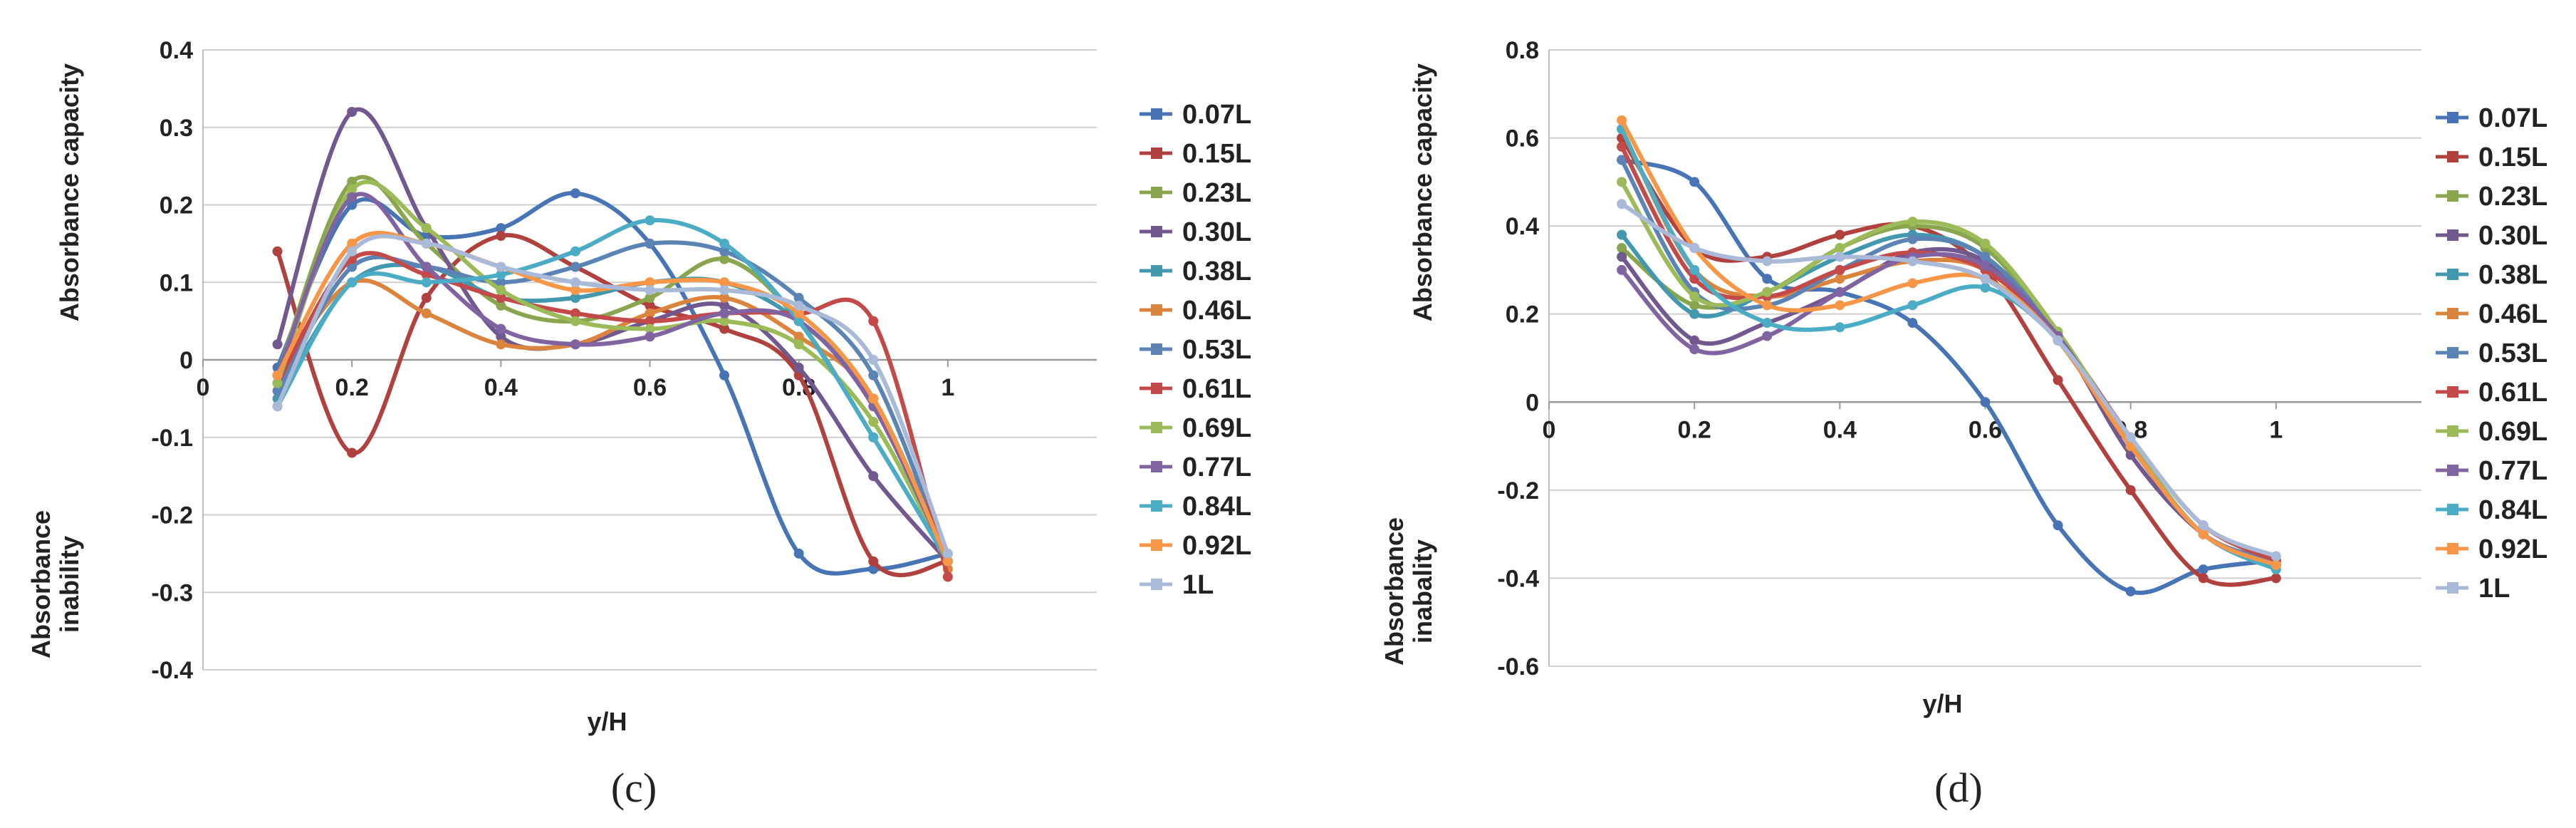  What do you see at coordinates (41, 584) in the screenshot?
I see `y-axis-title-bottom-line1: Absorbance` at bounding box center [41, 584].